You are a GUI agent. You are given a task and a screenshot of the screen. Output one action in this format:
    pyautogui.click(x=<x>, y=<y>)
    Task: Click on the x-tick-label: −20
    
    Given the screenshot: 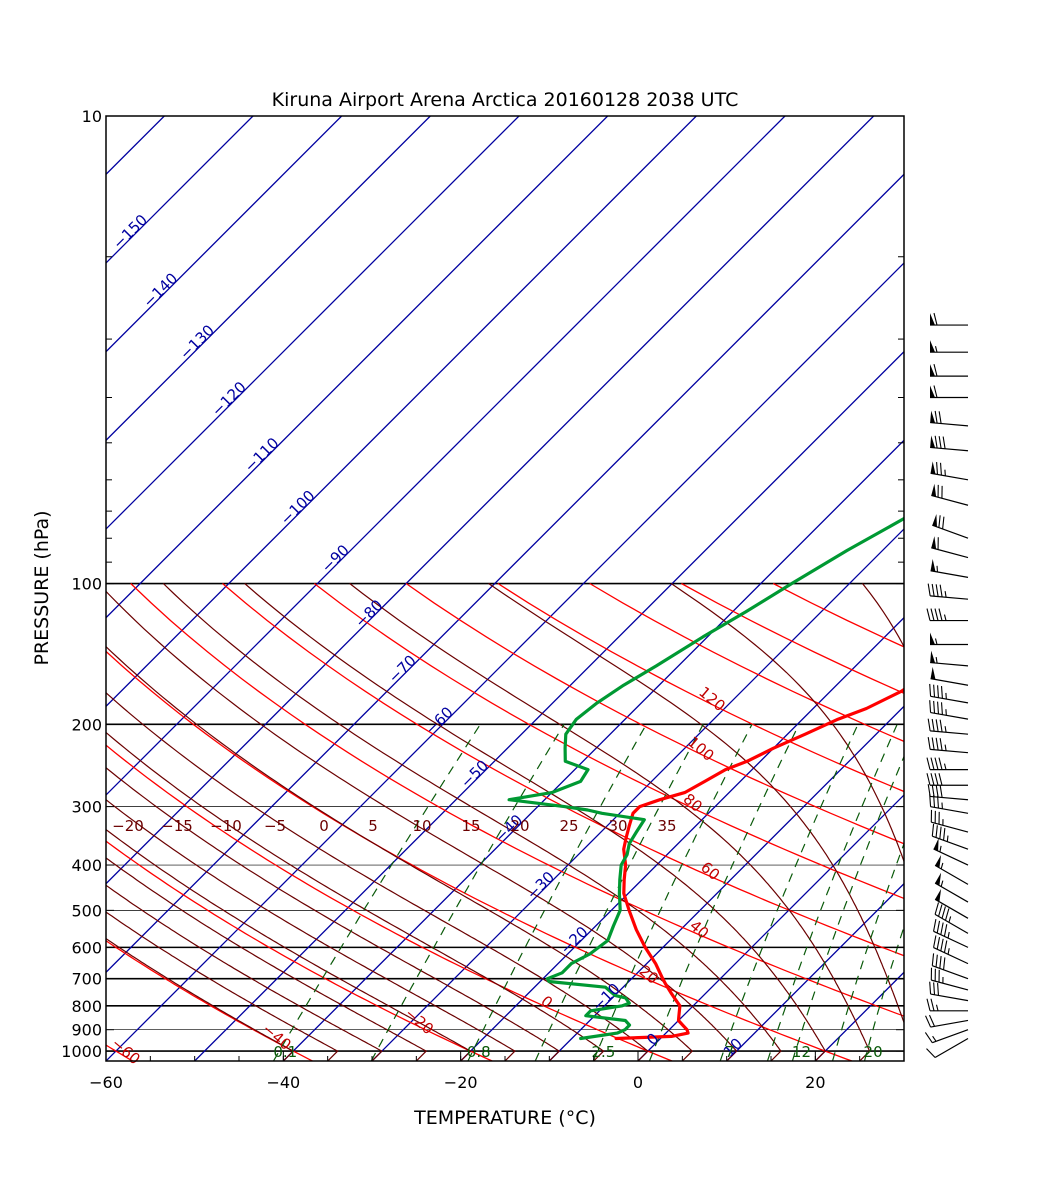 What is the action you would take?
    pyautogui.click(x=461, y=1082)
    